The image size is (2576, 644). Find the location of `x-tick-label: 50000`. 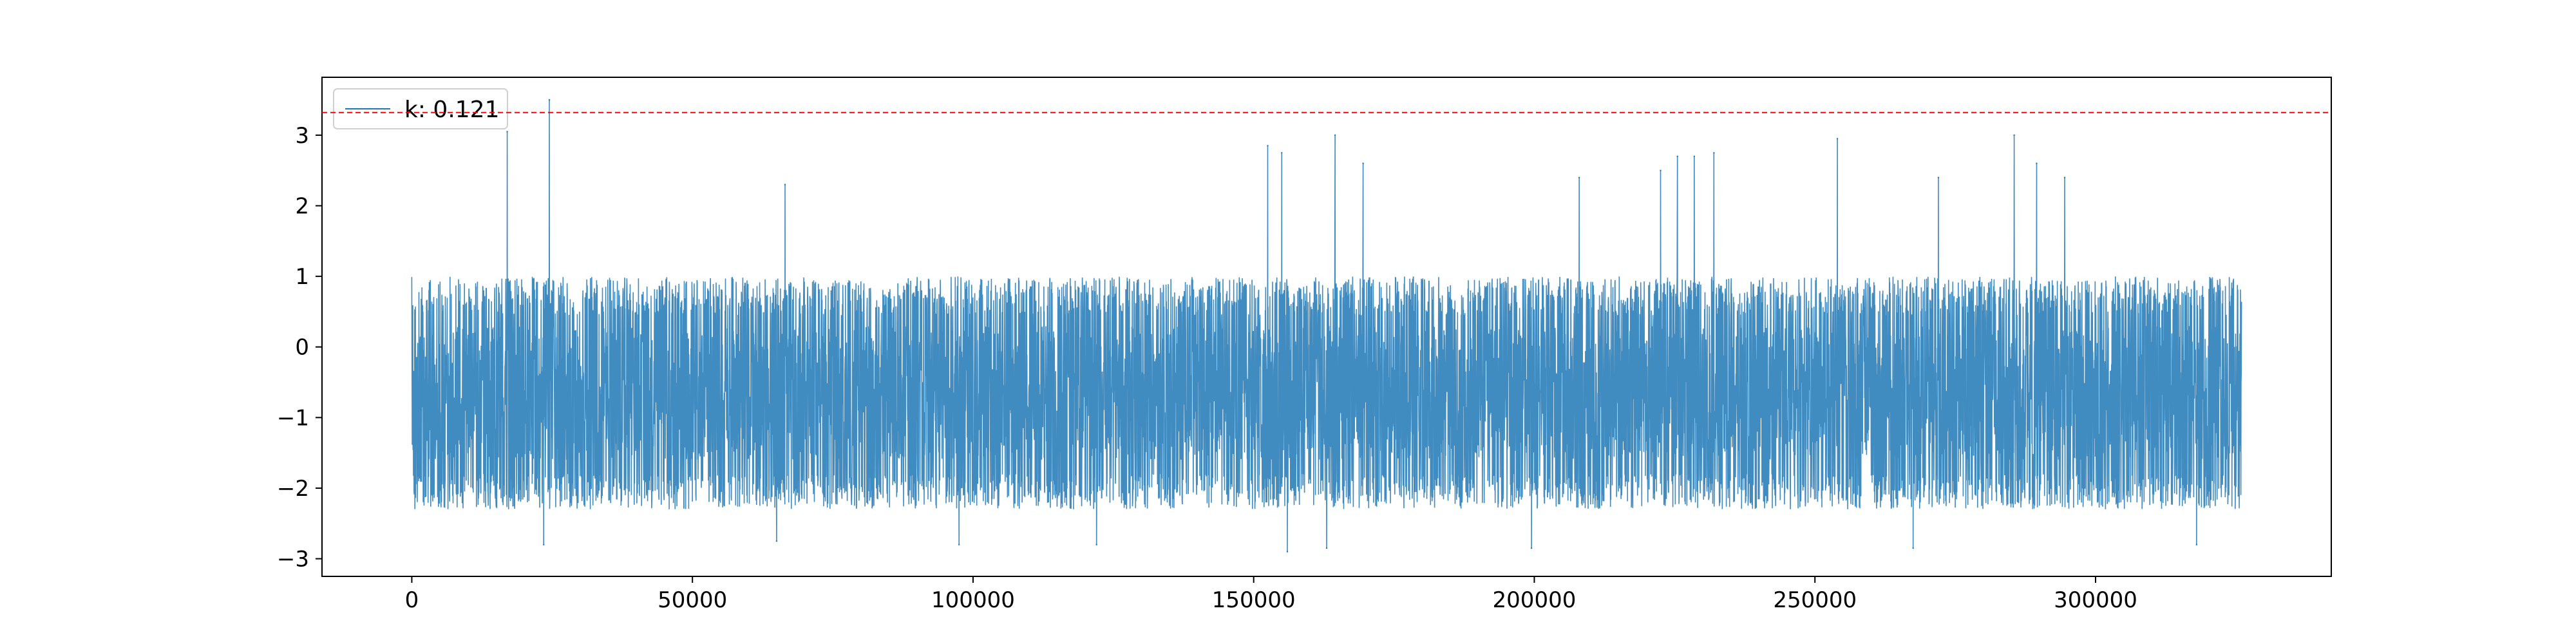

x-tick-label: 50000 is located at coordinates (692, 600).